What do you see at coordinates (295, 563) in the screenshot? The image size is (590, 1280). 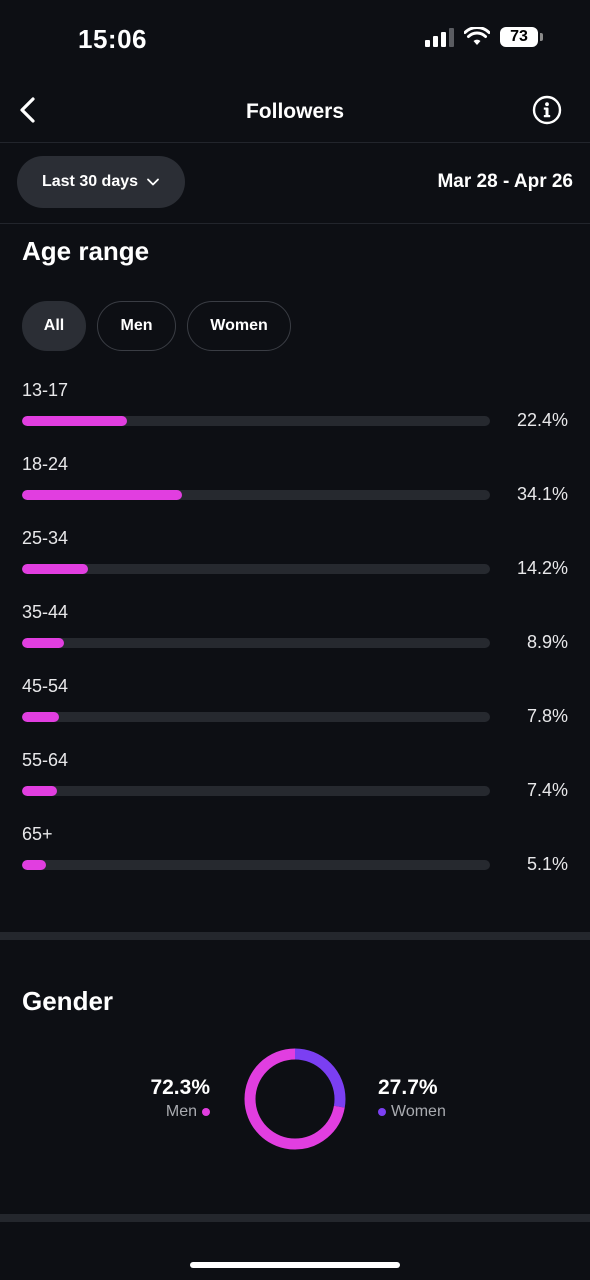 I see `age-row: 25-34 14.2%` at bounding box center [295, 563].